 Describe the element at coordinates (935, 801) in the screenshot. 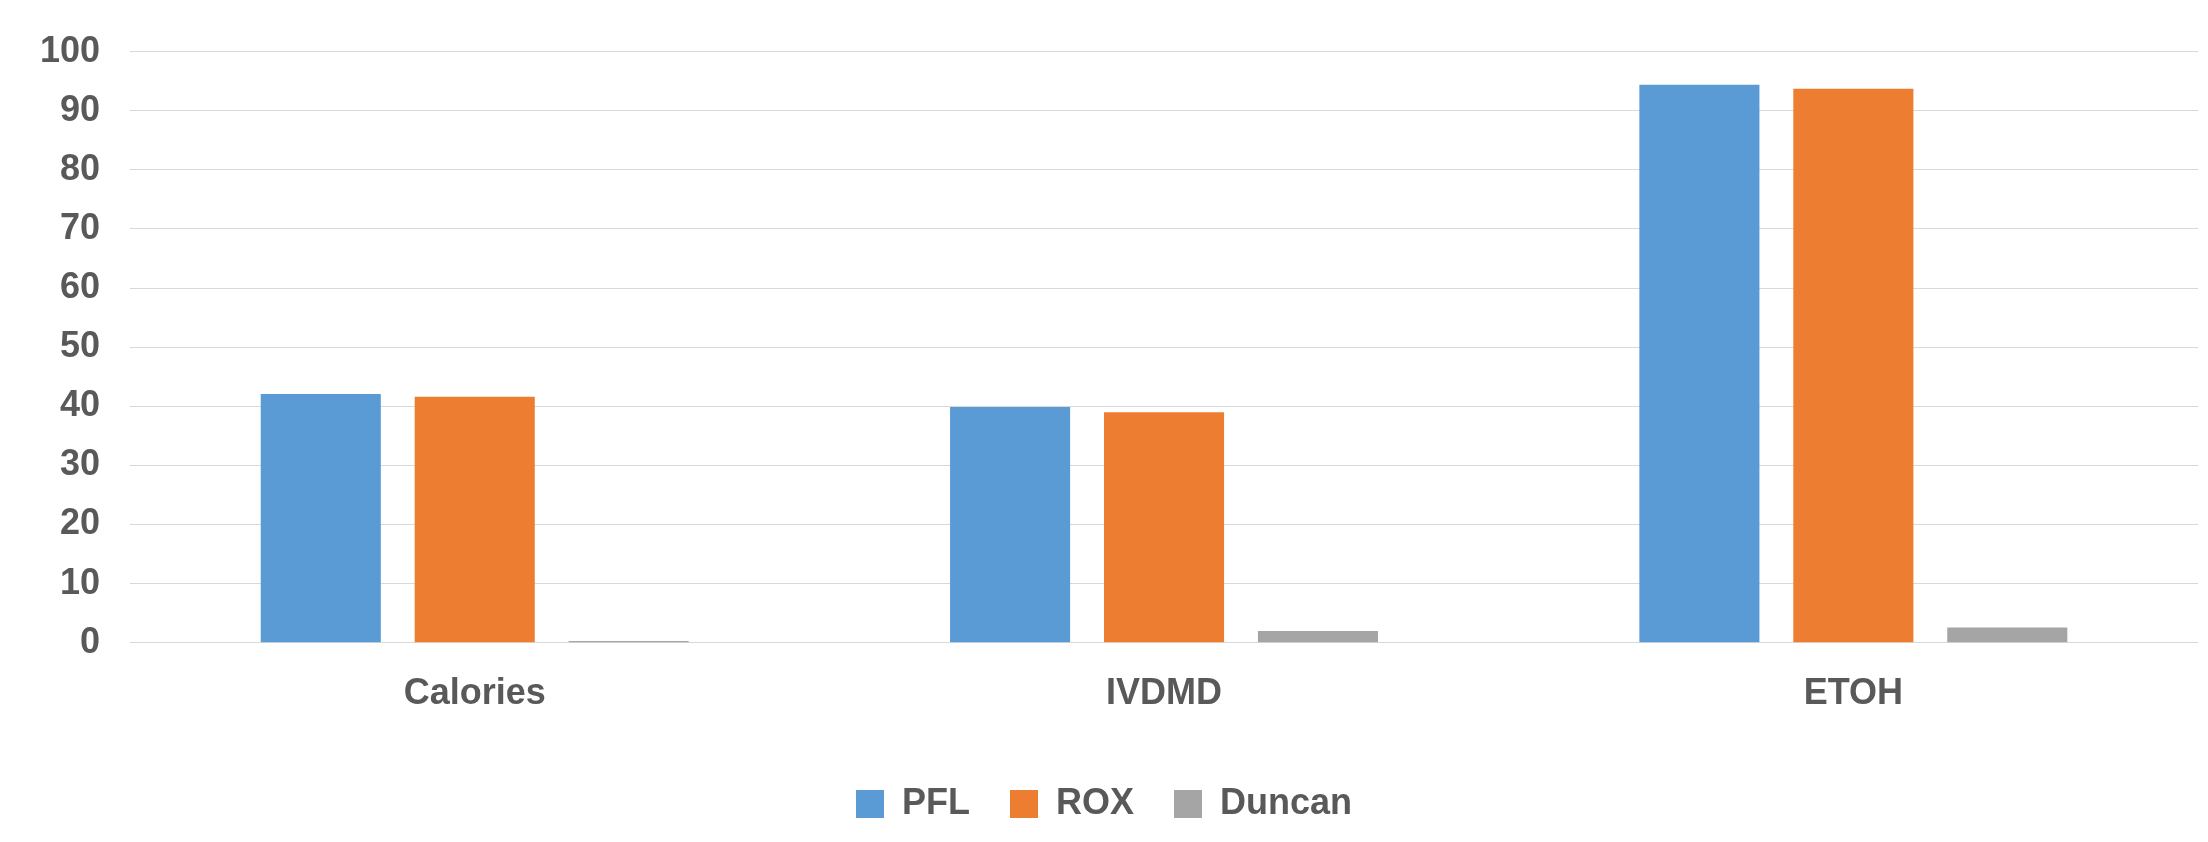

I see `legend-label: PFL` at that location.